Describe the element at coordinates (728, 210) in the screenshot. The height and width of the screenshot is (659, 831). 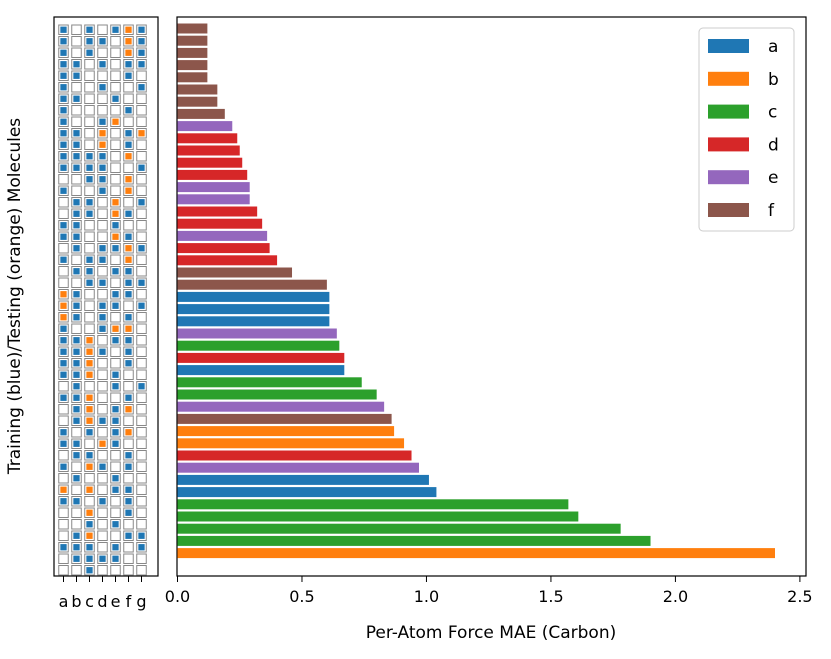
I see `legend-swatch-f` at that location.